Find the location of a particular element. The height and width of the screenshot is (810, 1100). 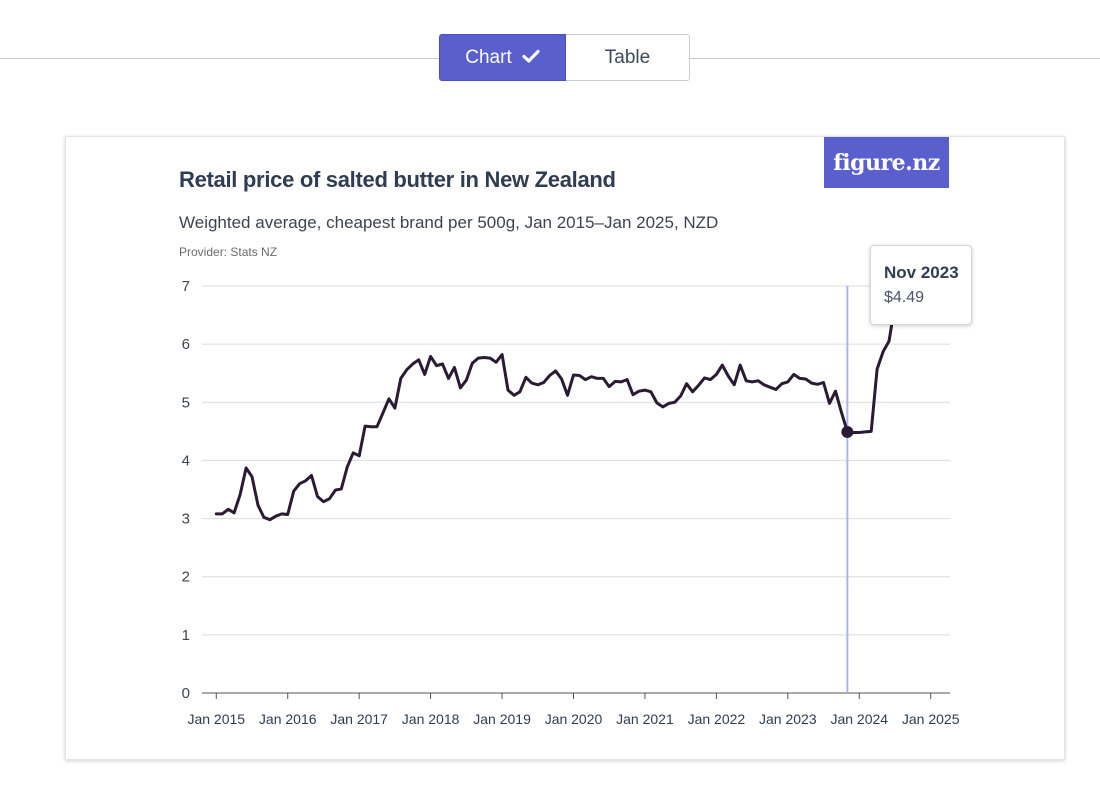

y-tick-label: 3 is located at coordinates (186, 519).